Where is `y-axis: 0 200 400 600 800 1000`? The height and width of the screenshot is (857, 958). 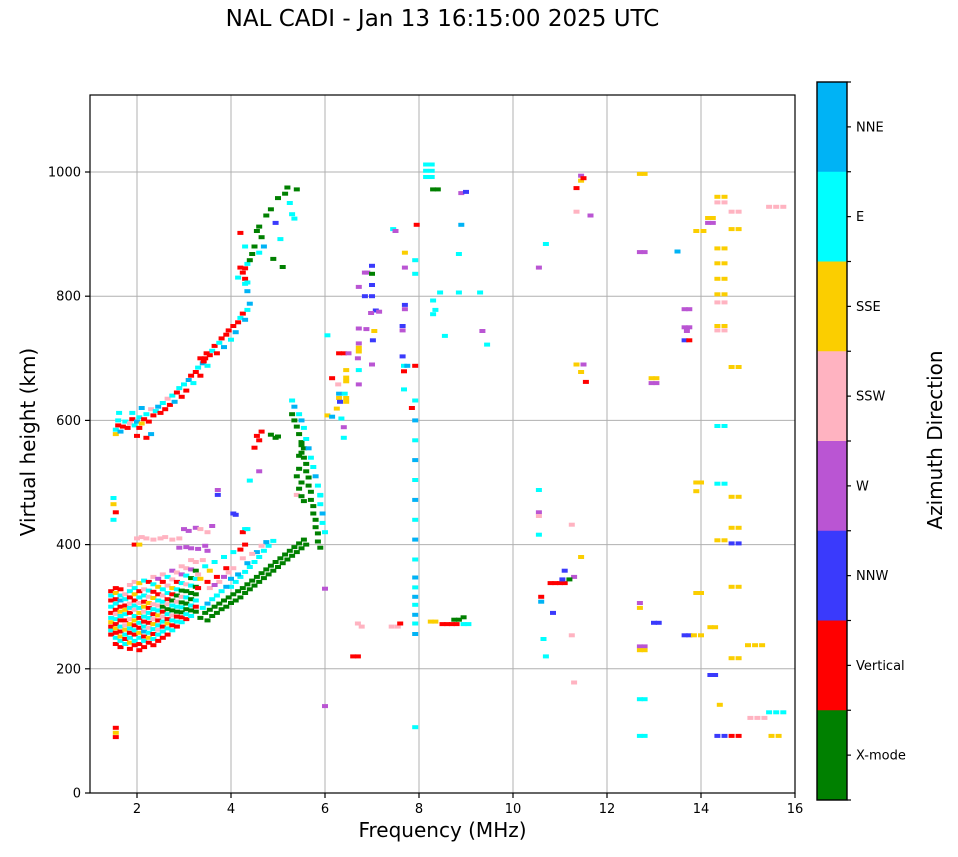 y-axis: 0 200 400 600 800 1000 is located at coordinates (69, 484).